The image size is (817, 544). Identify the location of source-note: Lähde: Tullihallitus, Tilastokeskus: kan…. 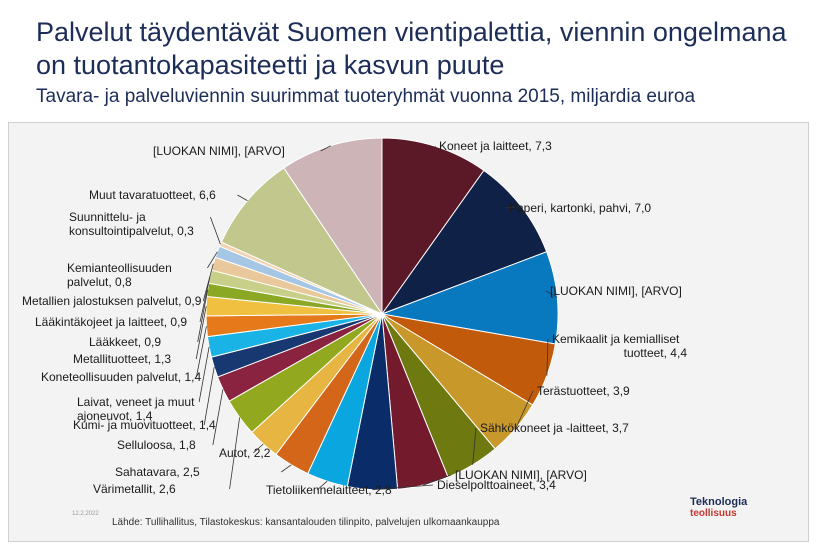
(306, 522).